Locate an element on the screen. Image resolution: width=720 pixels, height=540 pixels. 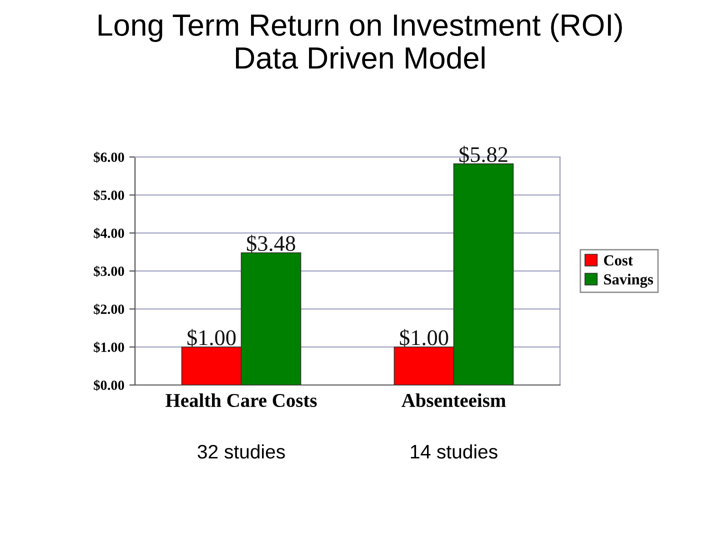
legend-label: Cost is located at coordinates (618, 260).